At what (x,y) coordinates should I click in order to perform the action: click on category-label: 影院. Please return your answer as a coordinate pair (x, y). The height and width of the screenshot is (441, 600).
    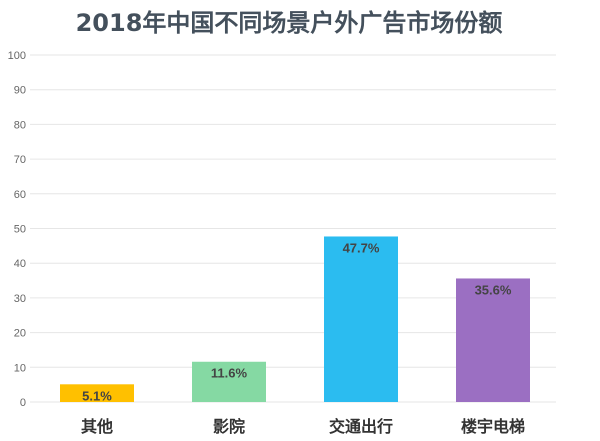
    Looking at the image, I should click on (229, 426).